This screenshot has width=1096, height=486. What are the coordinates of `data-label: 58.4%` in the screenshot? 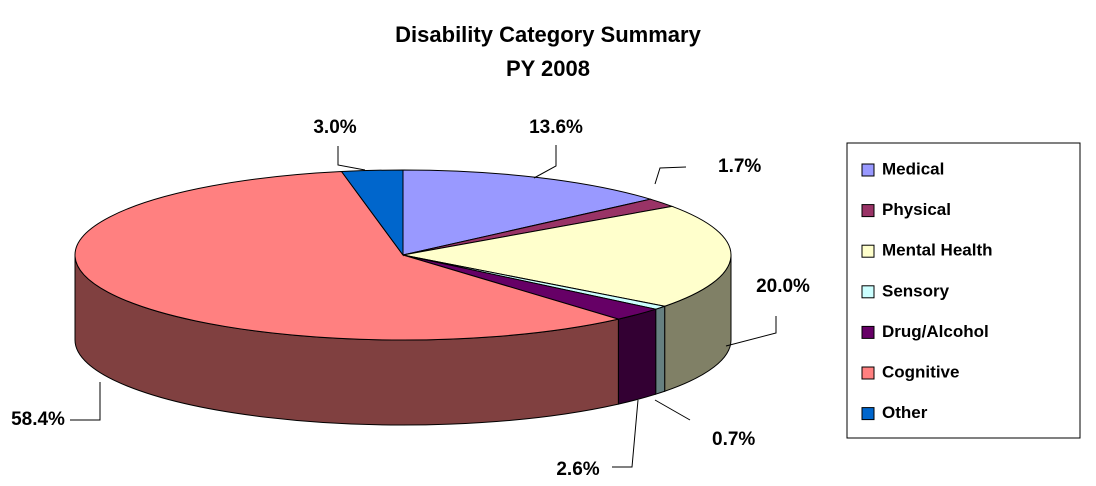 It's located at (38, 419).